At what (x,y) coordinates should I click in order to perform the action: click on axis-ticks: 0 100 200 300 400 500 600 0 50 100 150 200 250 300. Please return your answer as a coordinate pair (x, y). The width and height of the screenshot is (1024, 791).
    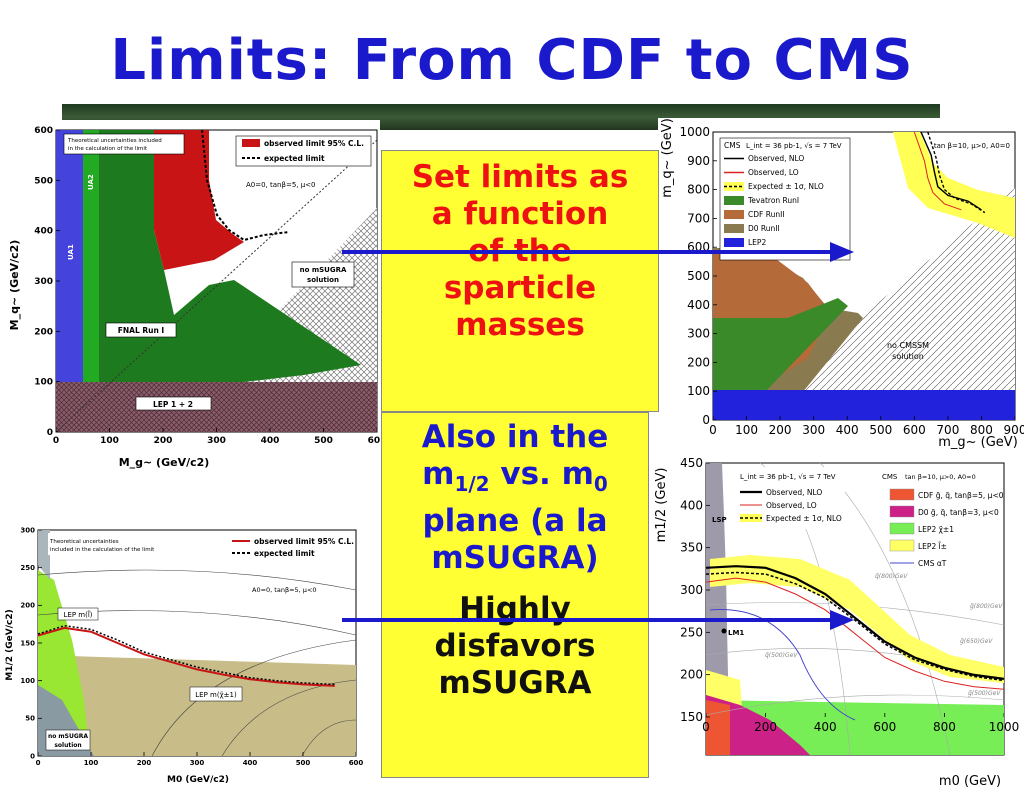
    Looking at the image, I should click on (191, 646).